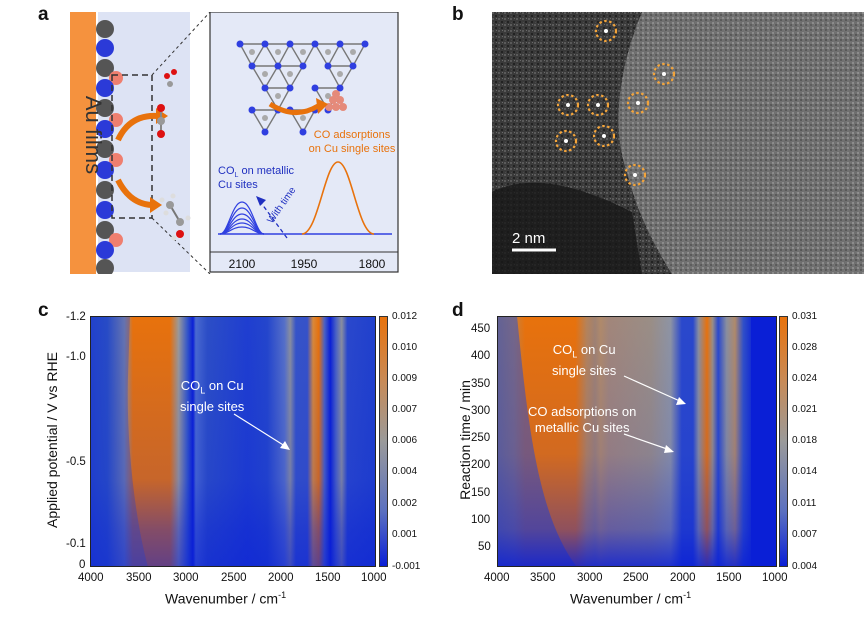 Image resolution: width=866 pixels, height=619 pixels. What do you see at coordinates (109, 148) in the screenshot?
I see `atom-column` at bounding box center [109, 148].